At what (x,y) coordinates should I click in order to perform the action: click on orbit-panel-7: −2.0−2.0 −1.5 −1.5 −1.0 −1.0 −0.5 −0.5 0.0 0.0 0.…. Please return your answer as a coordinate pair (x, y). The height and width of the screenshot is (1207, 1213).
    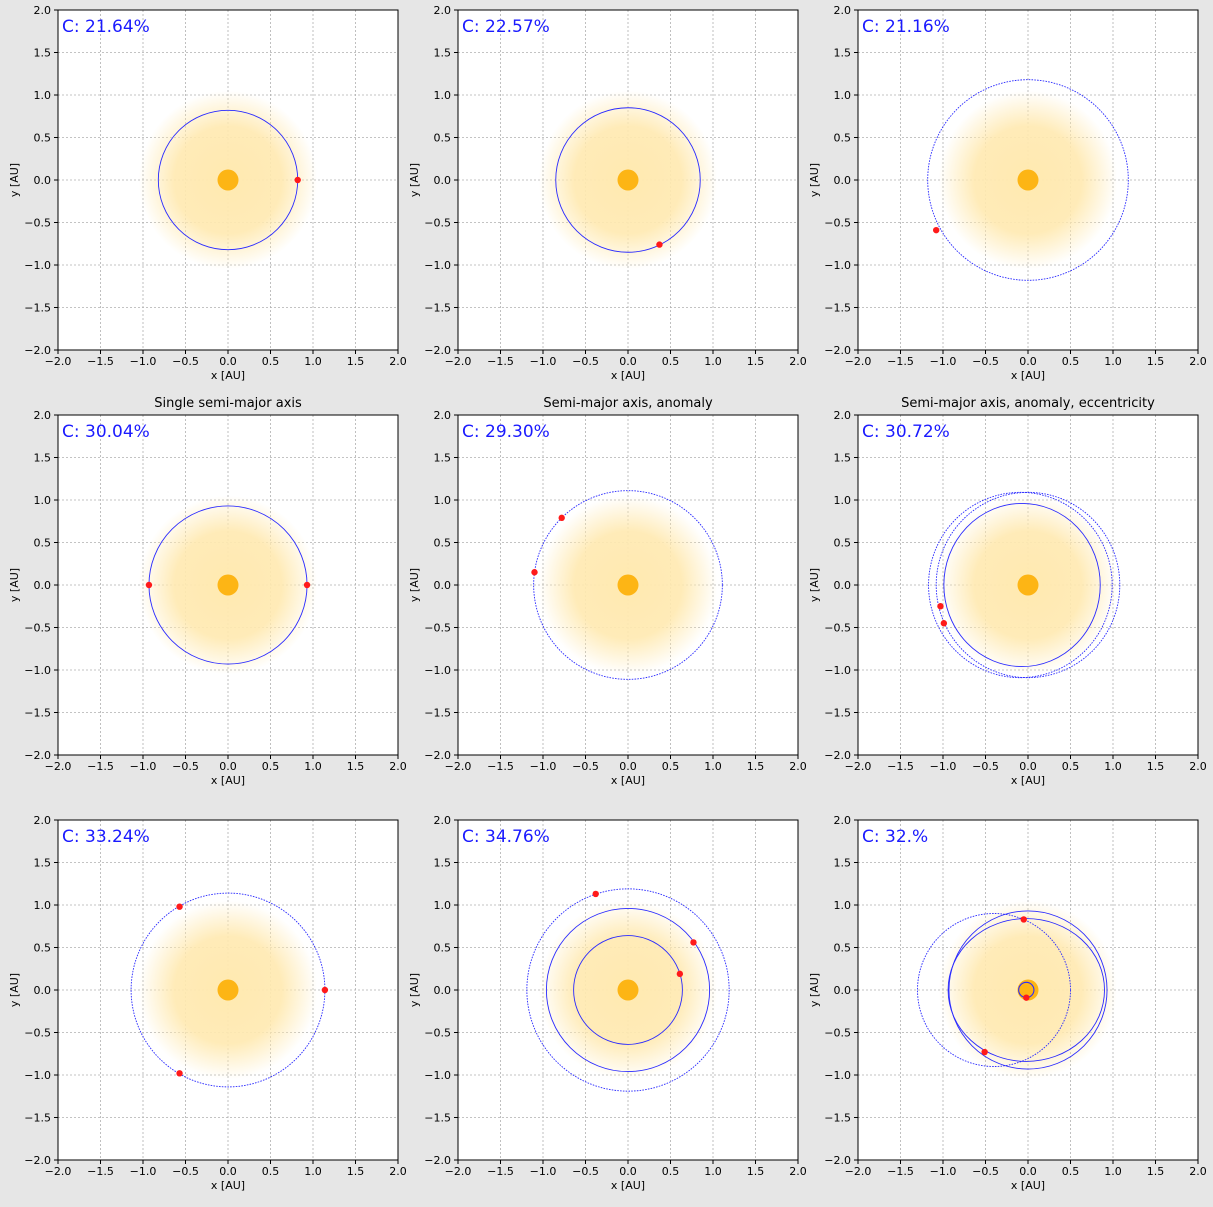
    Looking at the image, I should click on (207, 1003).